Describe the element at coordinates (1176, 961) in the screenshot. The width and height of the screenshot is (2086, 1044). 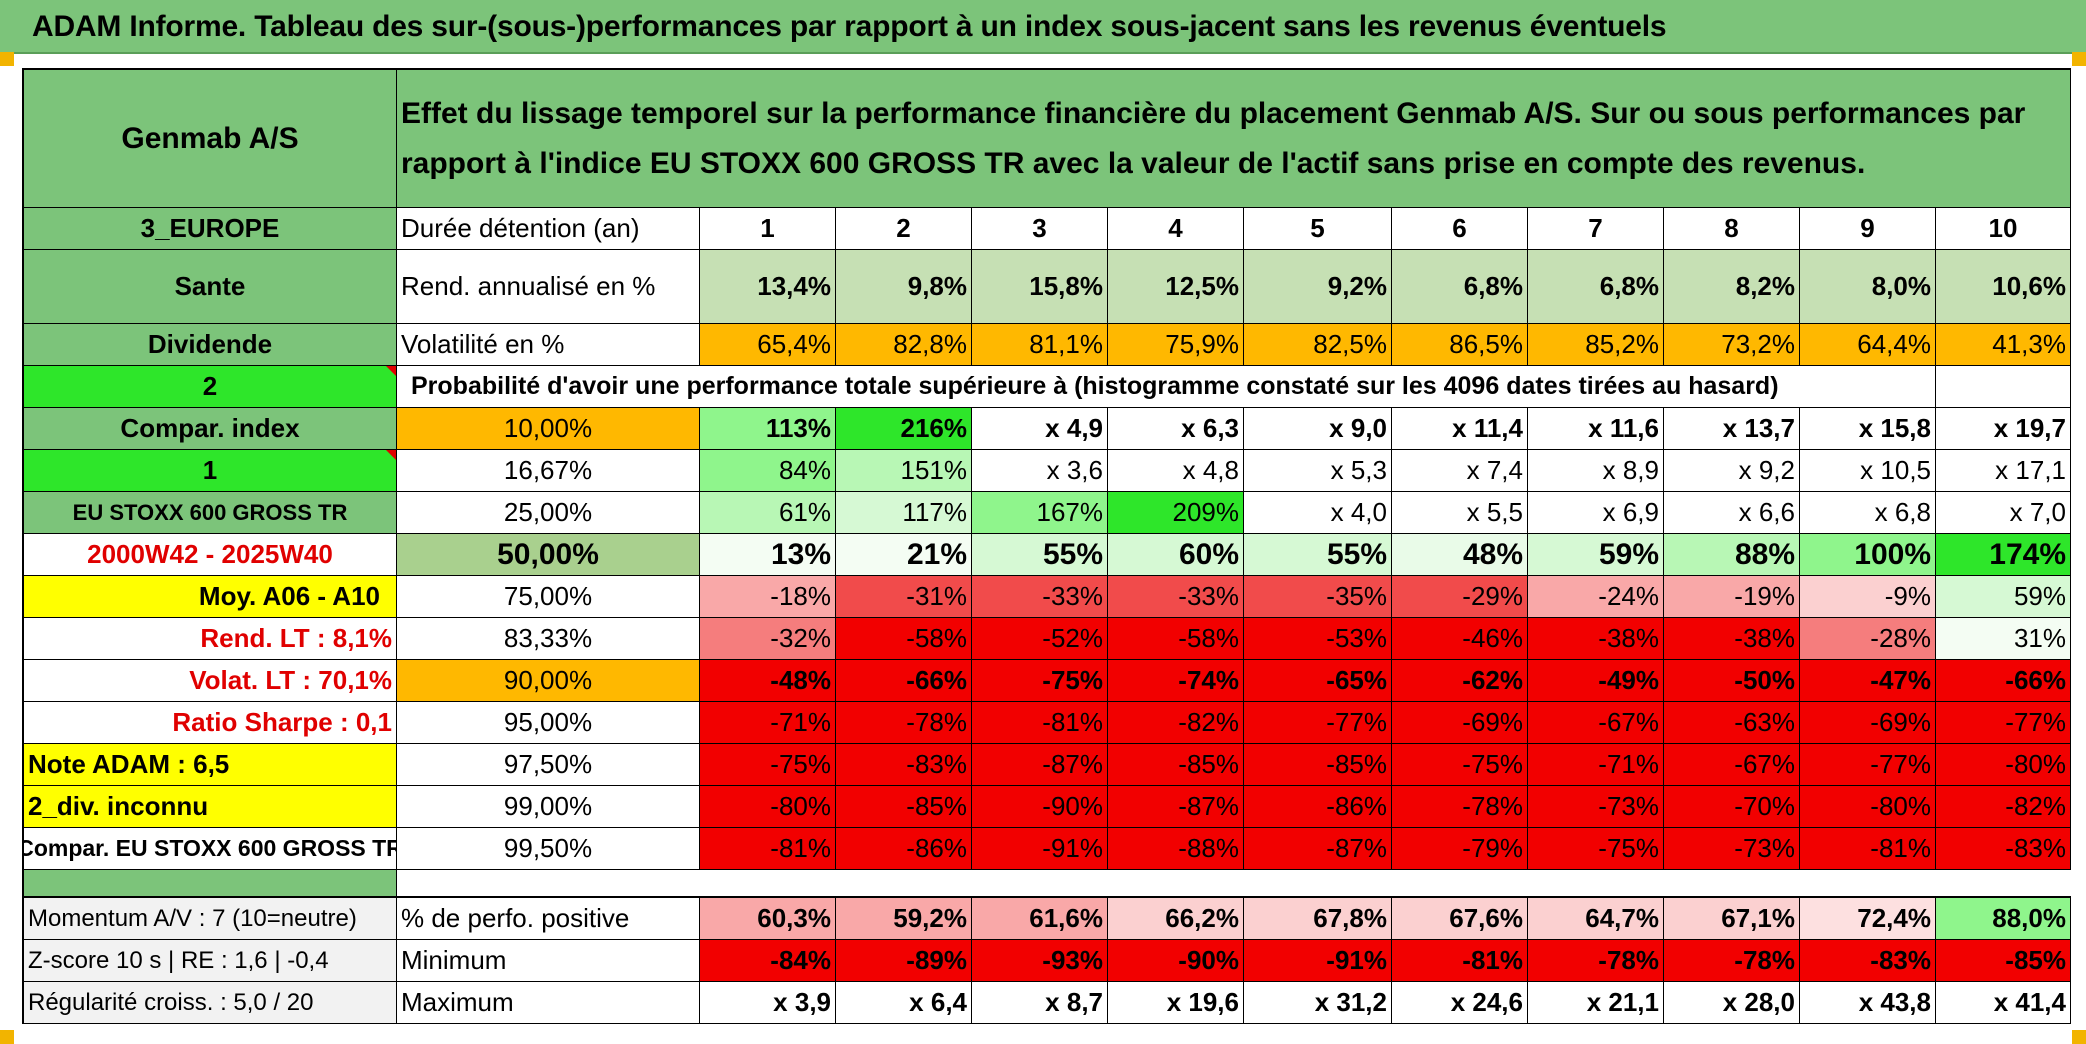
I see `min-value: -90%` at that location.